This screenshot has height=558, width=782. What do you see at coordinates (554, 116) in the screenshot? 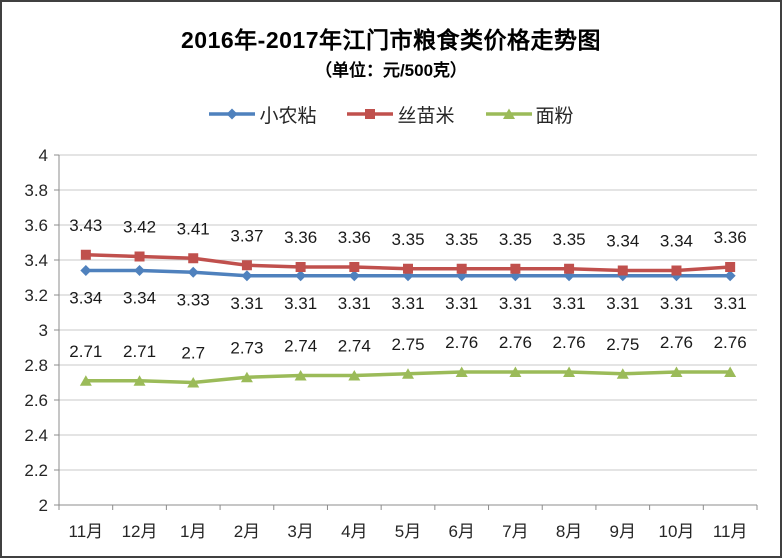
I see `legend-label: 面粉` at bounding box center [554, 116].